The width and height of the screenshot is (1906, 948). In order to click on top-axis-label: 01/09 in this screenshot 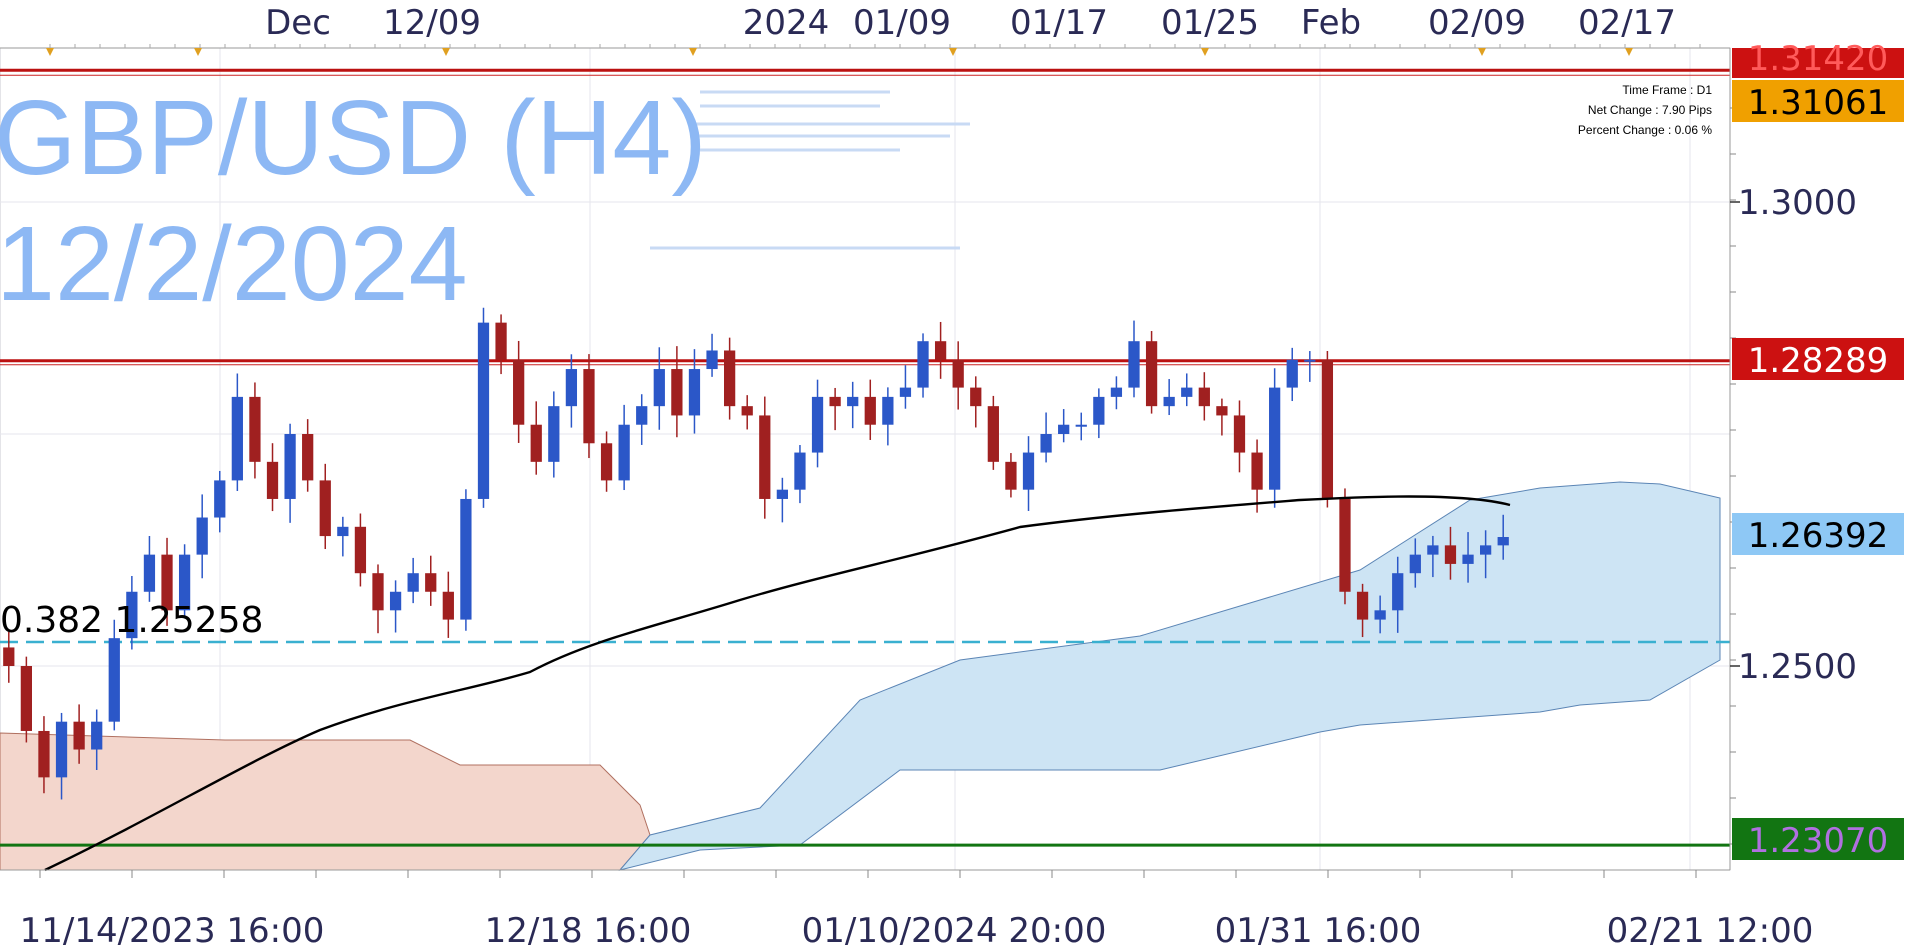, I will do `click(902, 23)`.